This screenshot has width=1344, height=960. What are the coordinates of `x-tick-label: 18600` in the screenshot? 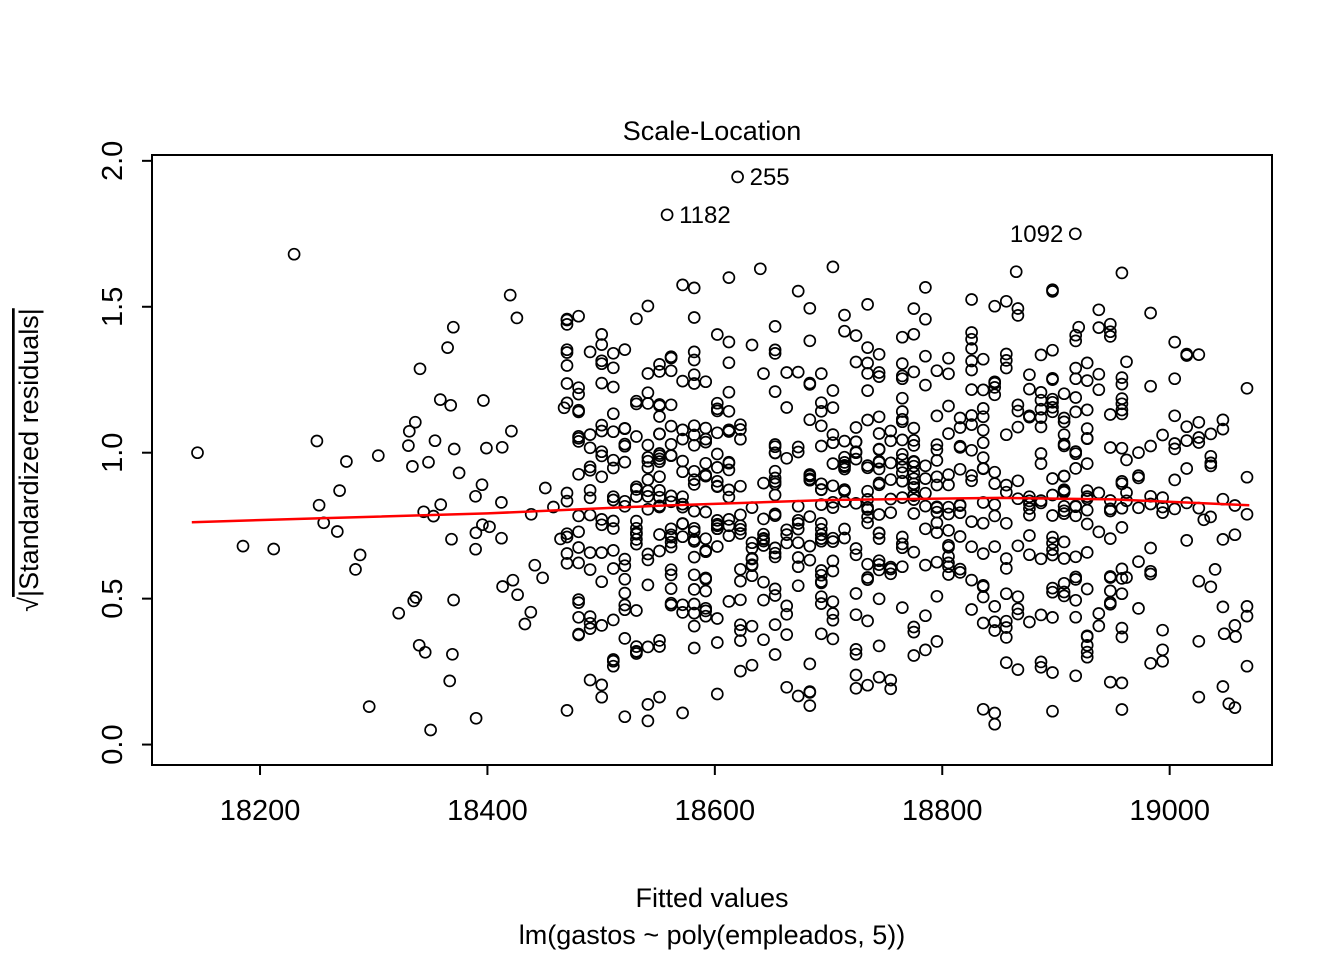 It's located at (715, 811).